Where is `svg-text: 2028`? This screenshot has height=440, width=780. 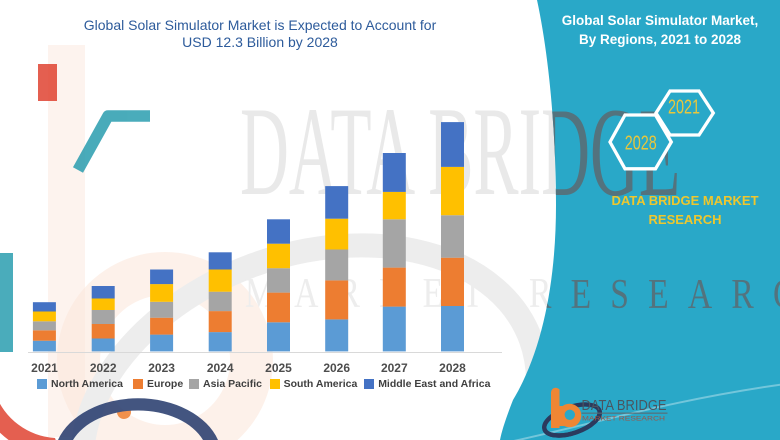
svg-text: 2028 is located at coordinates (641, 142).